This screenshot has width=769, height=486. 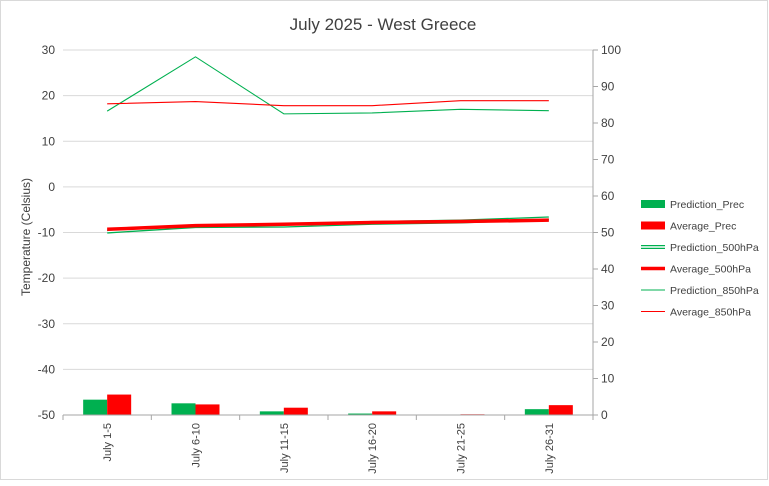 What do you see at coordinates (383, 24) in the screenshot?
I see `chart-title: July 2025 - West Greece` at bounding box center [383, 24].